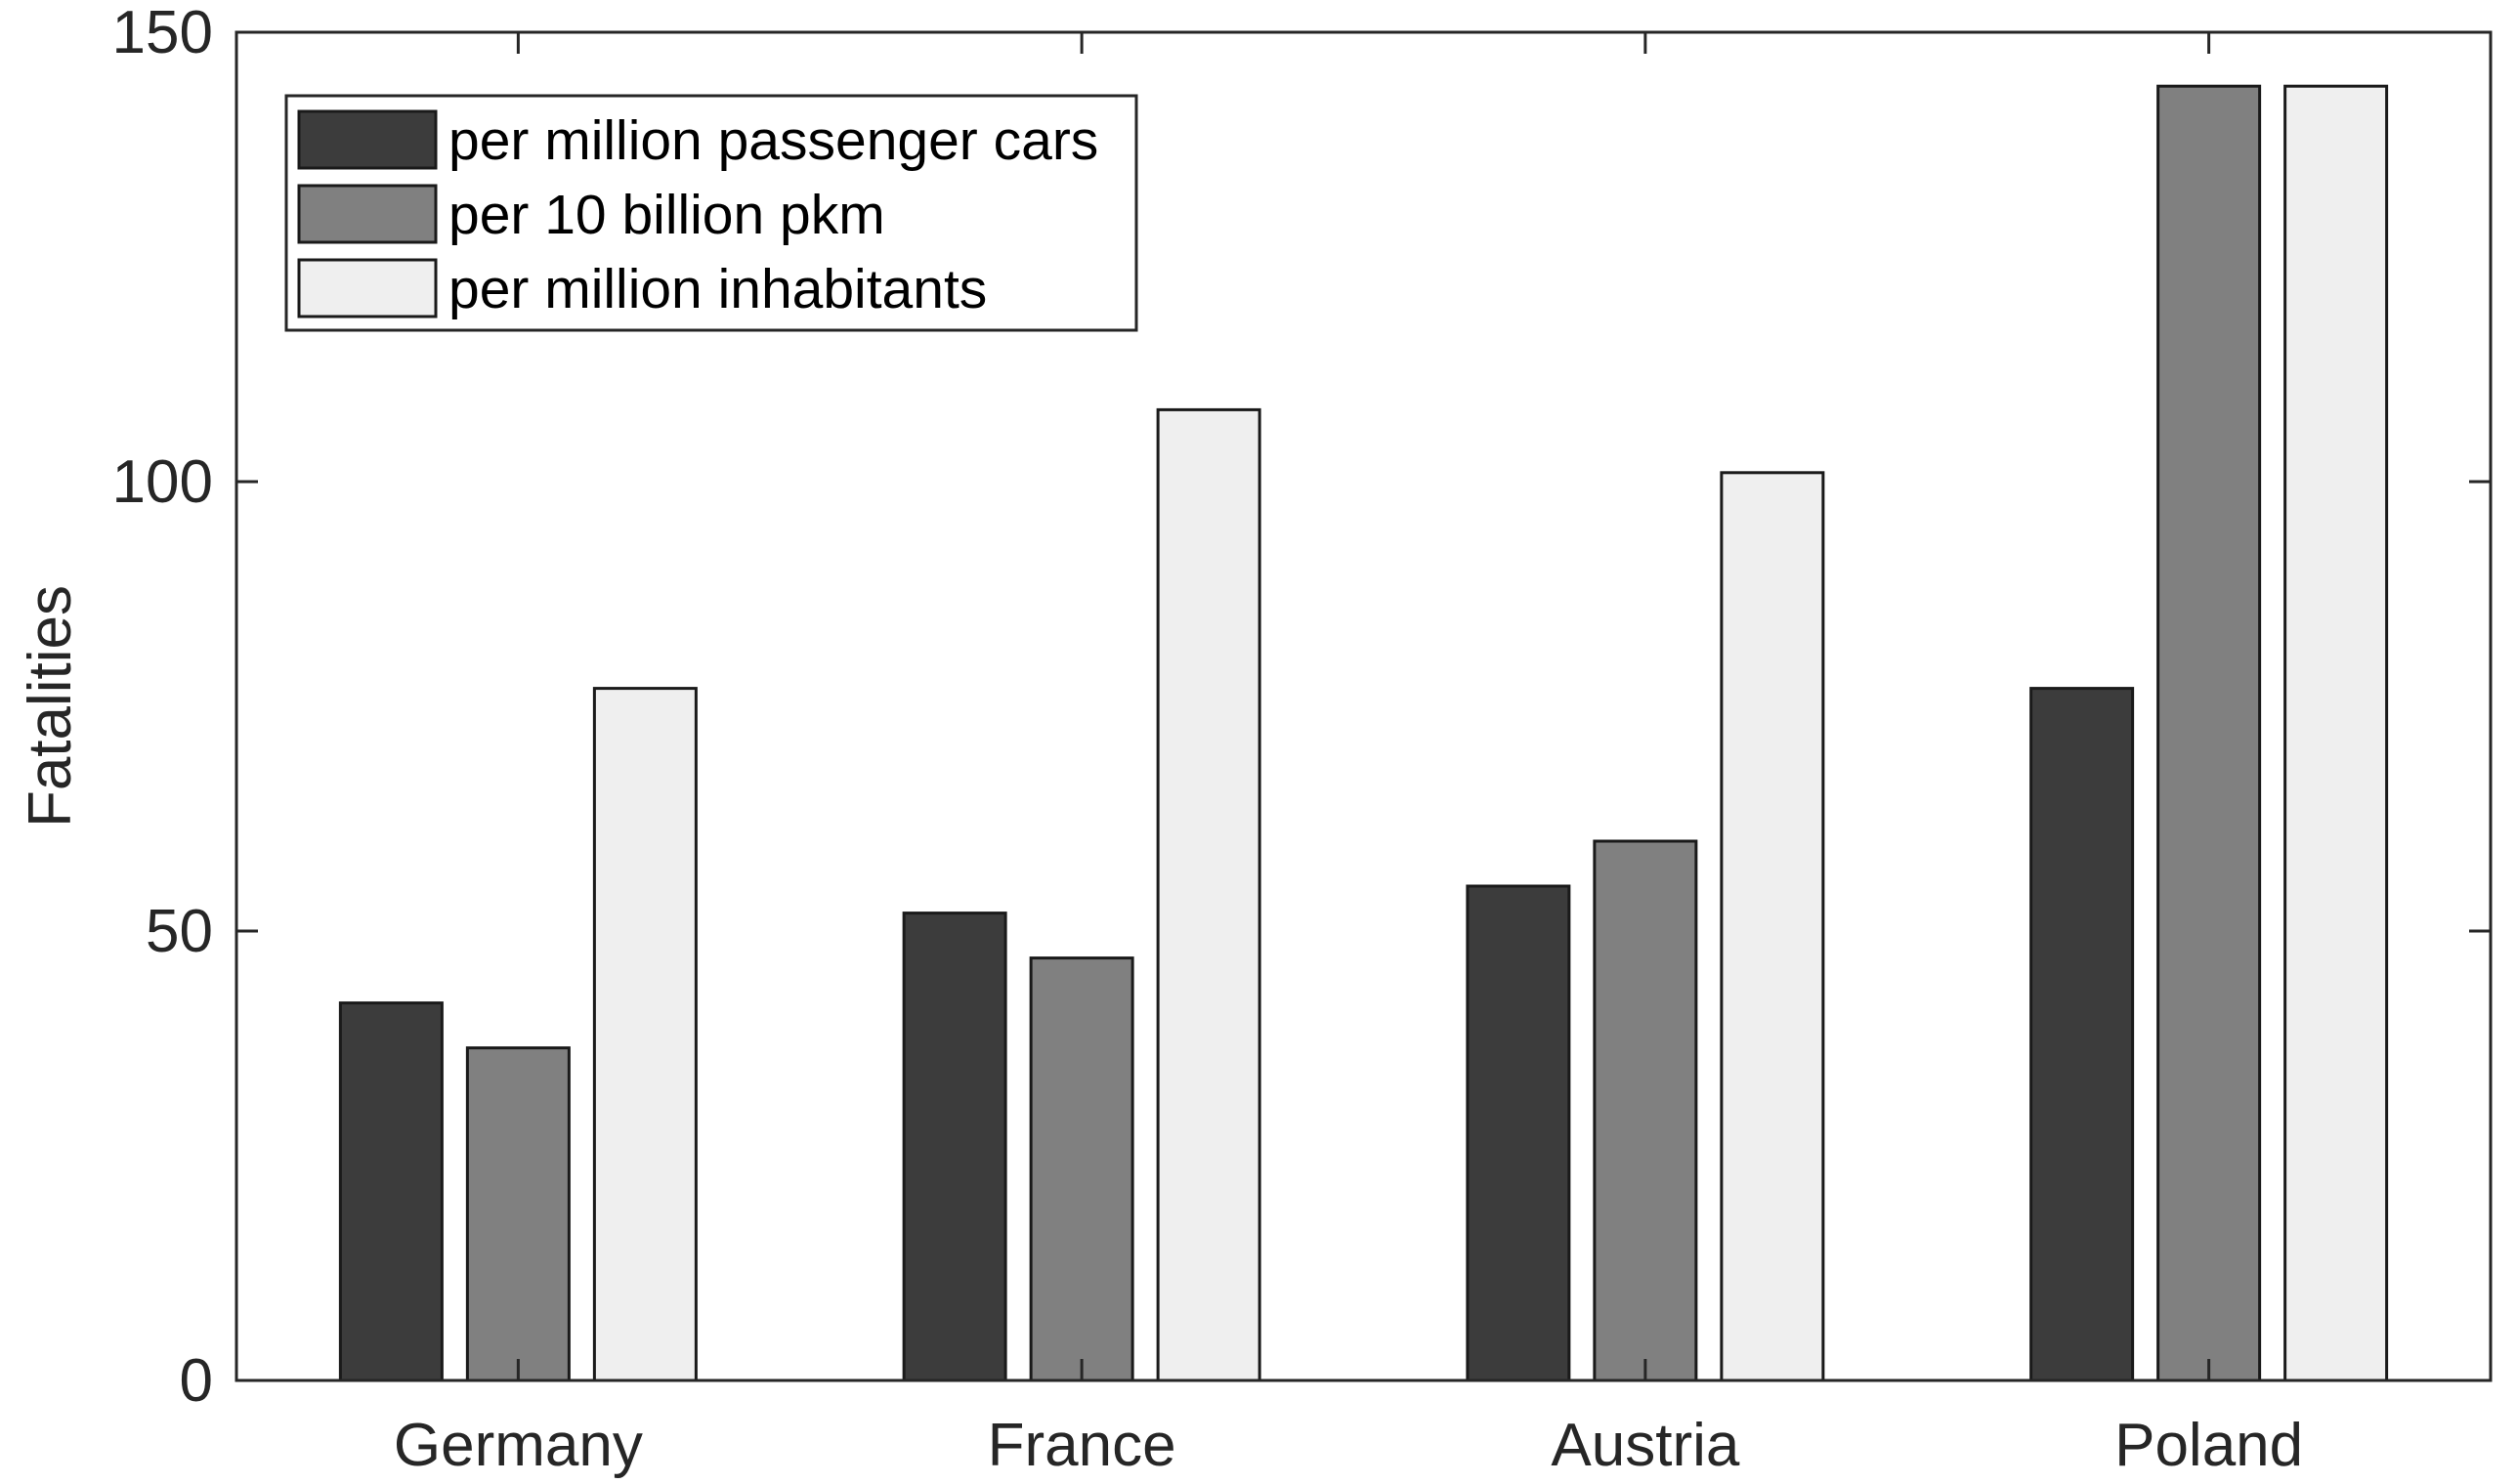 Image resolution: width=2516 pixels, height=1484 pixels. What do you see at coordinates (1772, 927) in the screenshot?
I see `bar-austria-per-million-inhabitants` at bounding box center [1772, 927].